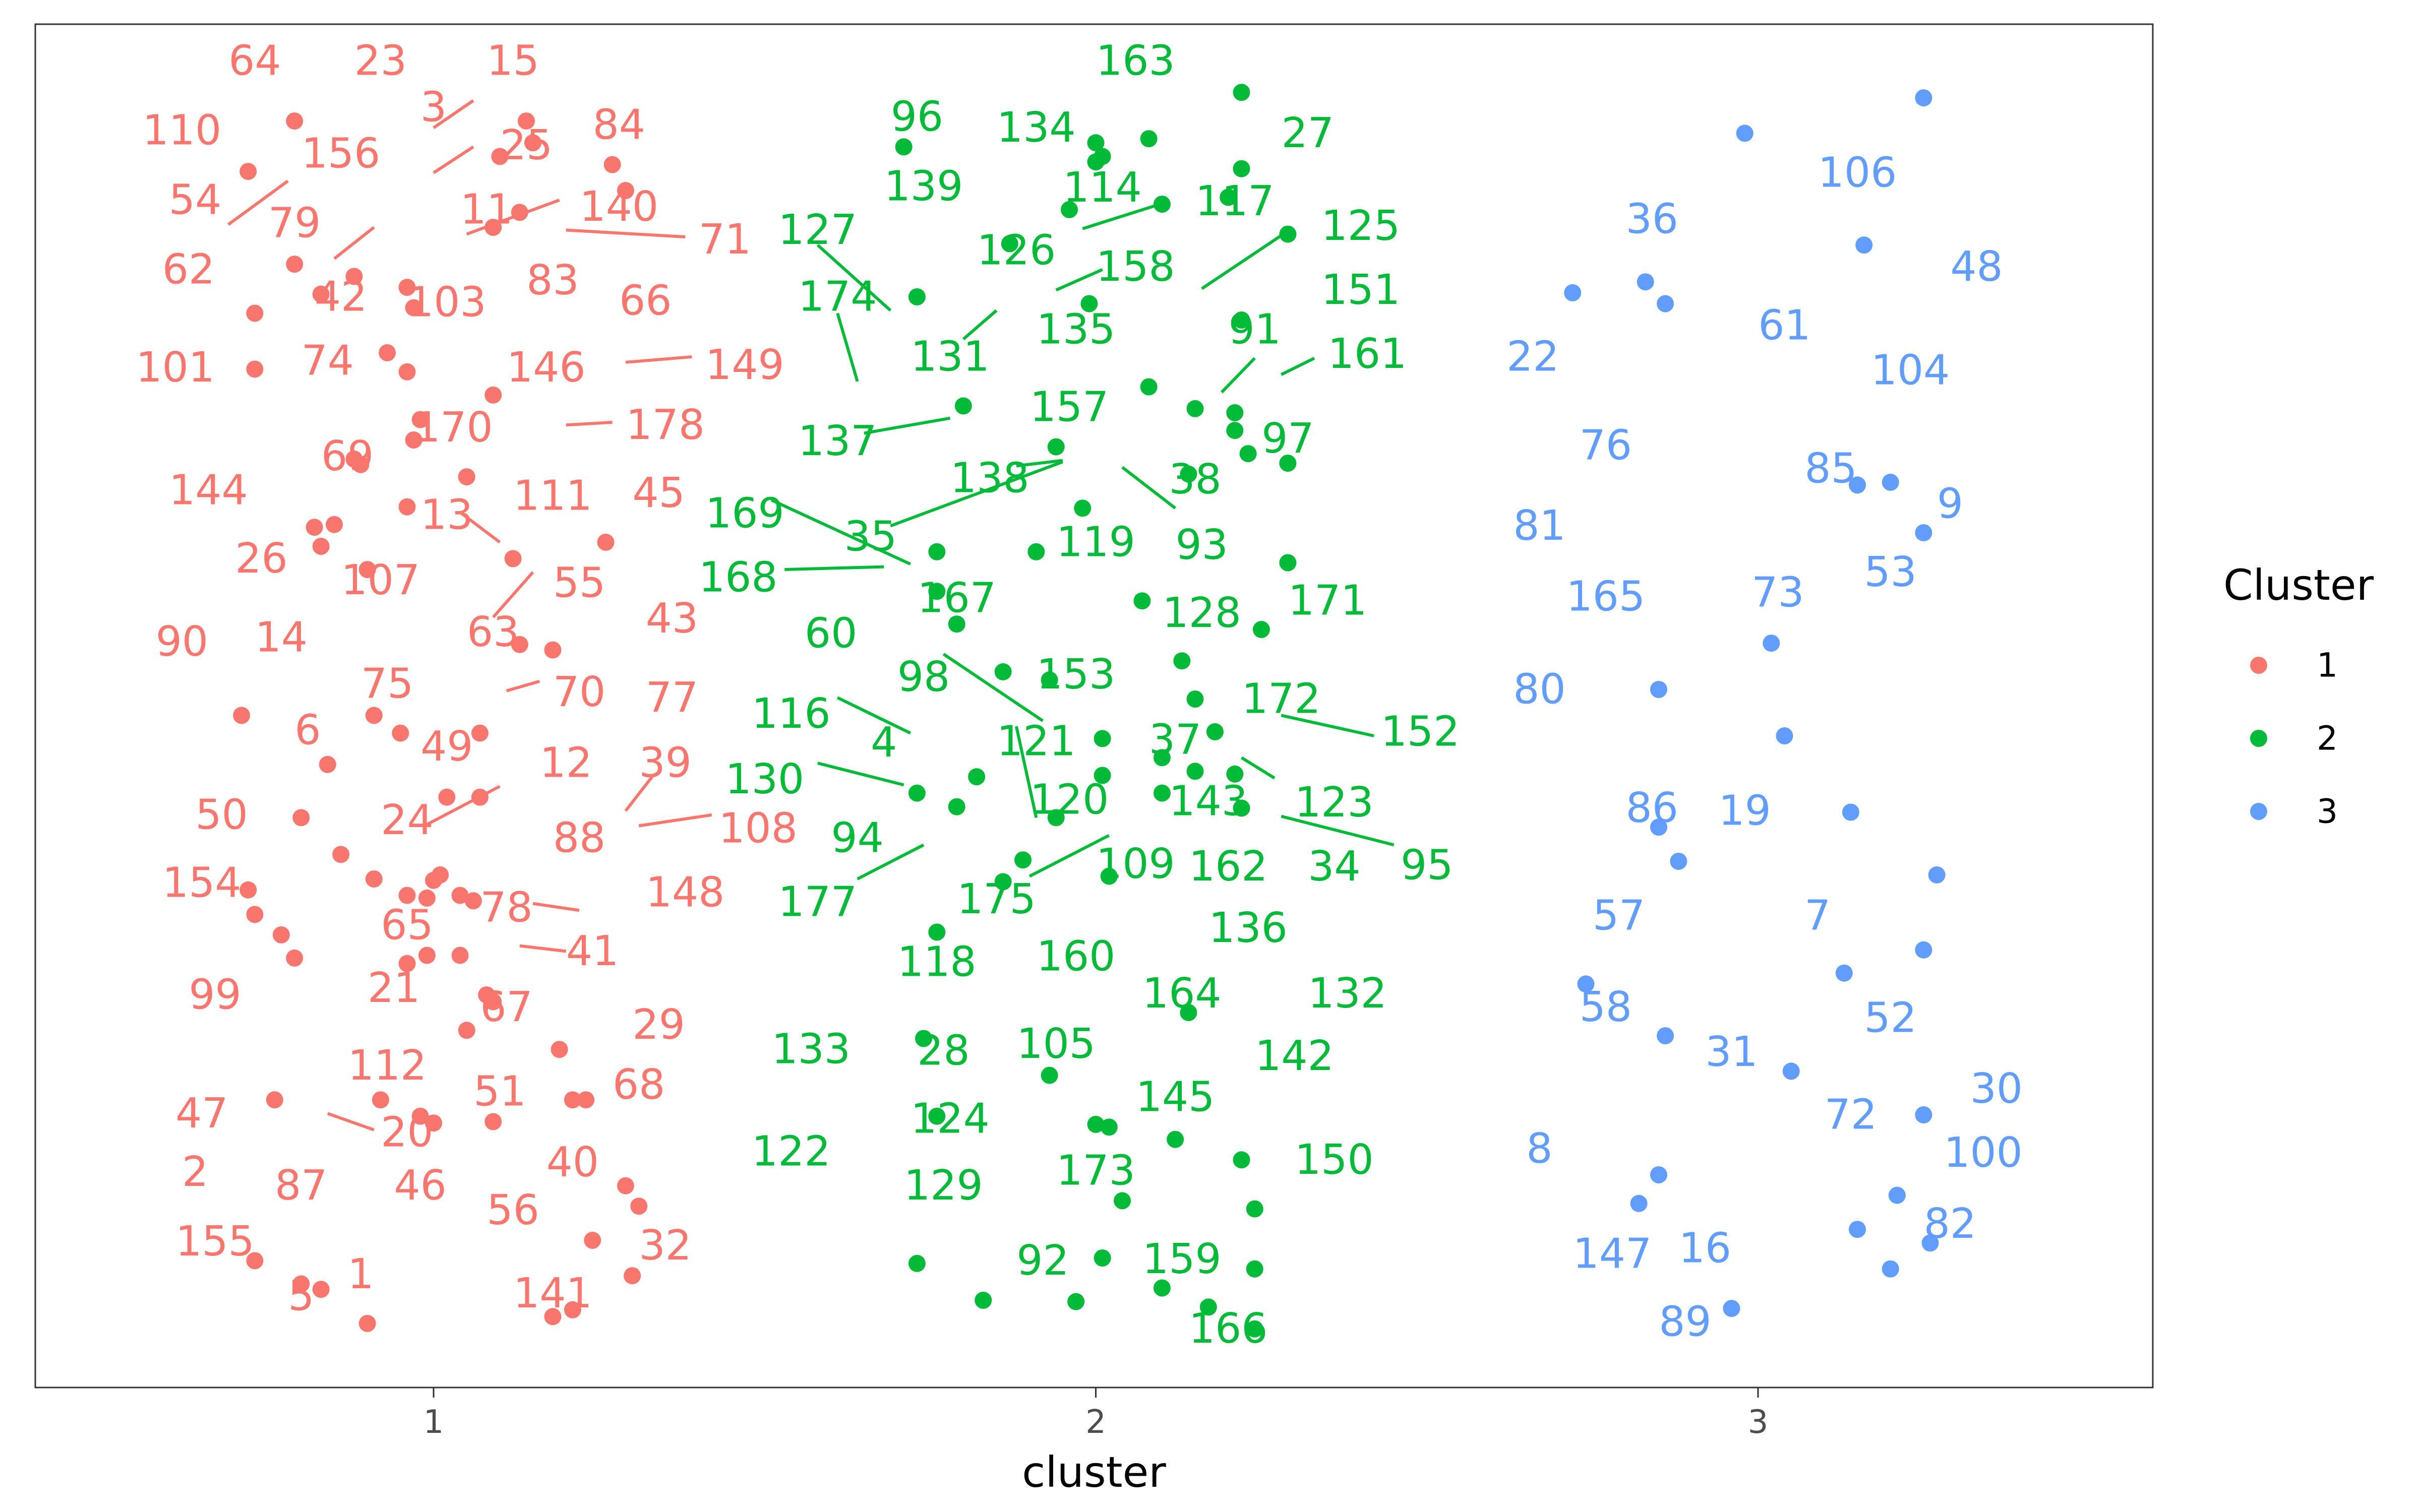  Describe the element at coordinates (619, 125) in the screenshot. I see `point-label: 84` at that location.